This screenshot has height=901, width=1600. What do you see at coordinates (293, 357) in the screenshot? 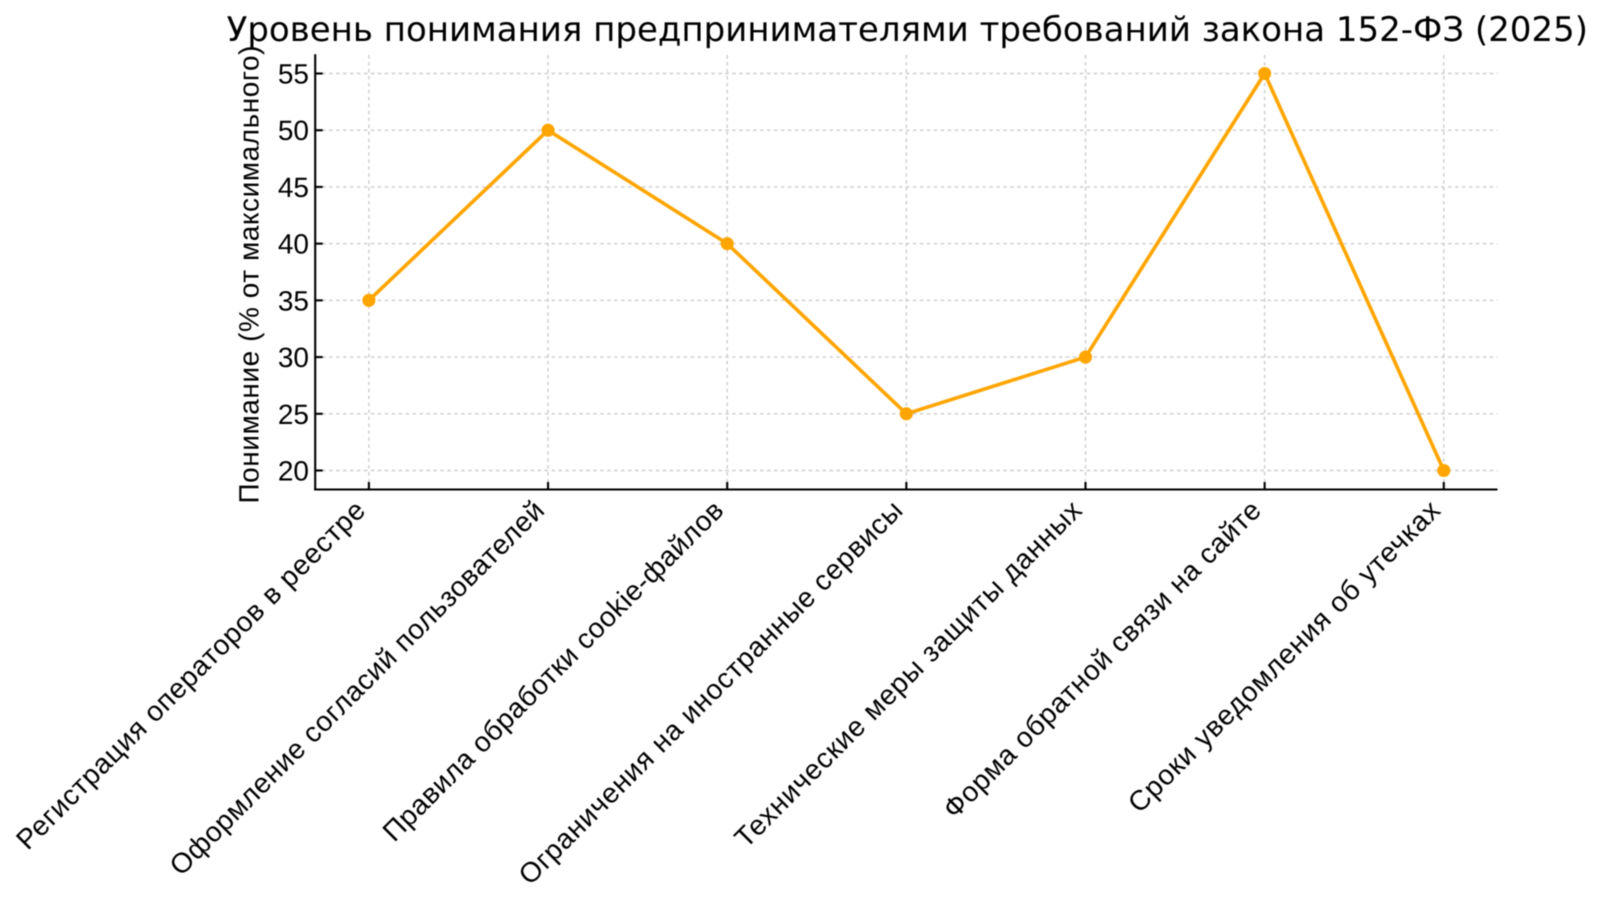
I see `svg-text: 30` at bounding box center [293, 357].